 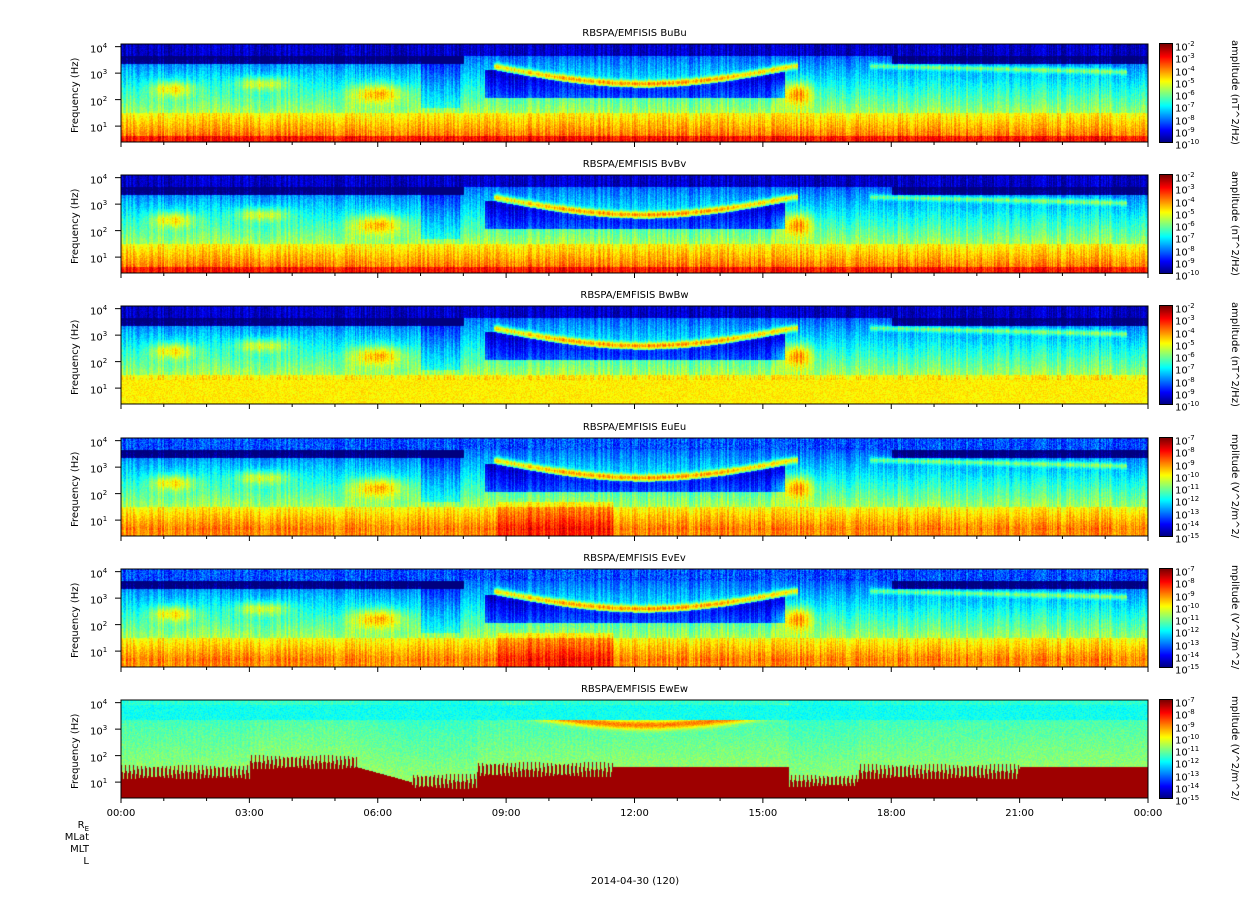 I want to click on panel-title: RBSPA/EMFISIS BuBu, so click(x=634, y=33).